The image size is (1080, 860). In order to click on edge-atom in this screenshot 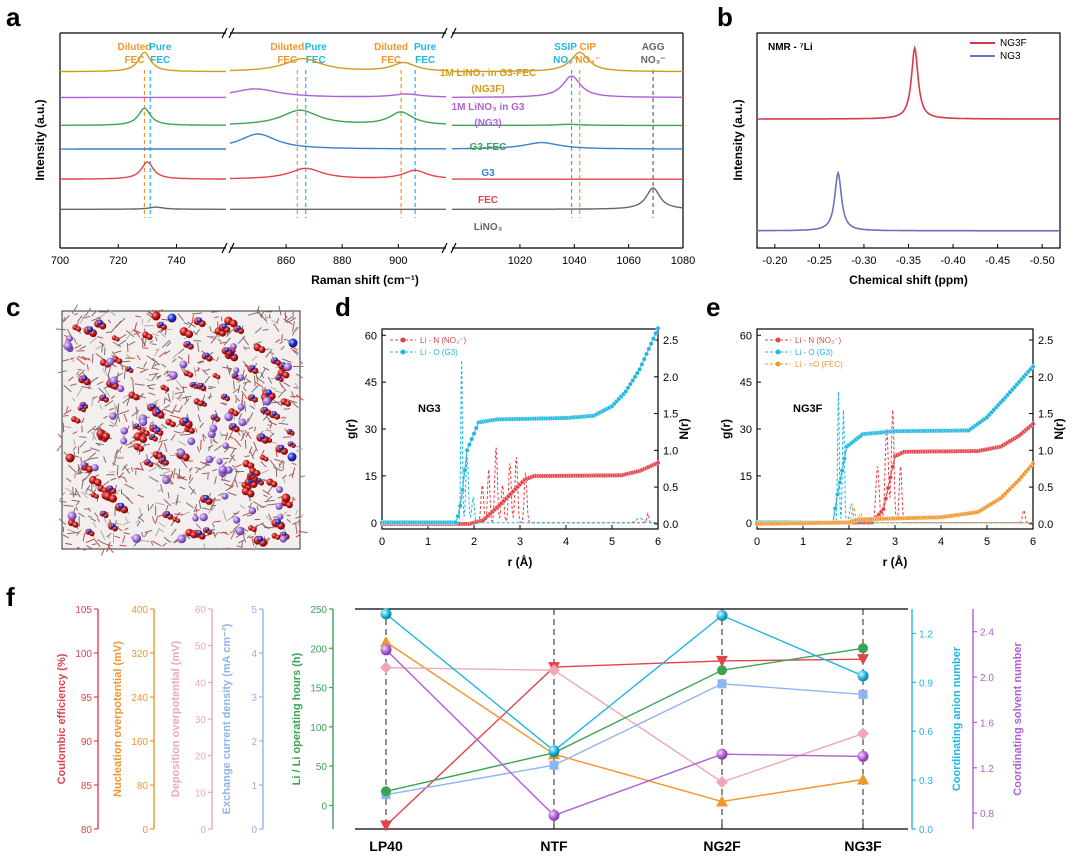, I will do `click(286, 498)`.